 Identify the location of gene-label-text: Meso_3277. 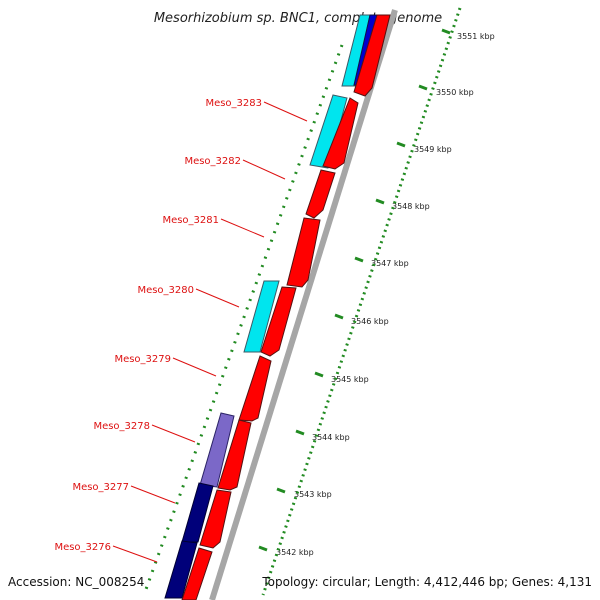
(100, 487).